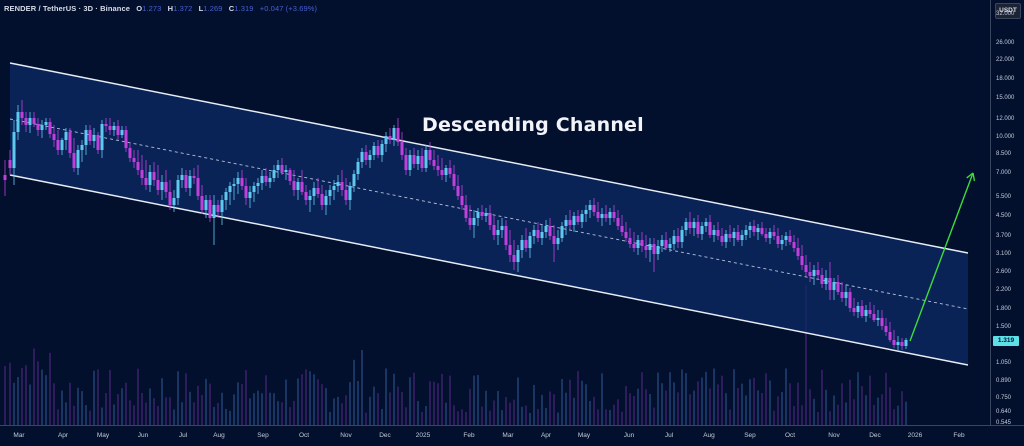 This screenshot has width=1024, height=446. I want to click on symbol-label: RENDER / TetherUS · 3D · Binance, so click(67, 8).